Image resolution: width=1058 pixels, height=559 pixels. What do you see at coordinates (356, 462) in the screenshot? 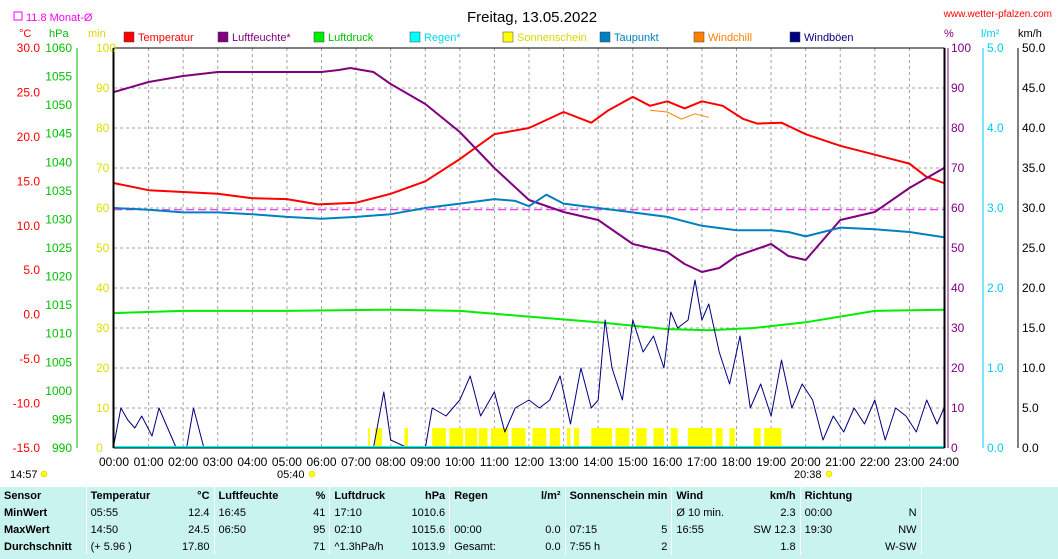
I see `x-tick-label: 07:00` at bounding box center [356, 462].